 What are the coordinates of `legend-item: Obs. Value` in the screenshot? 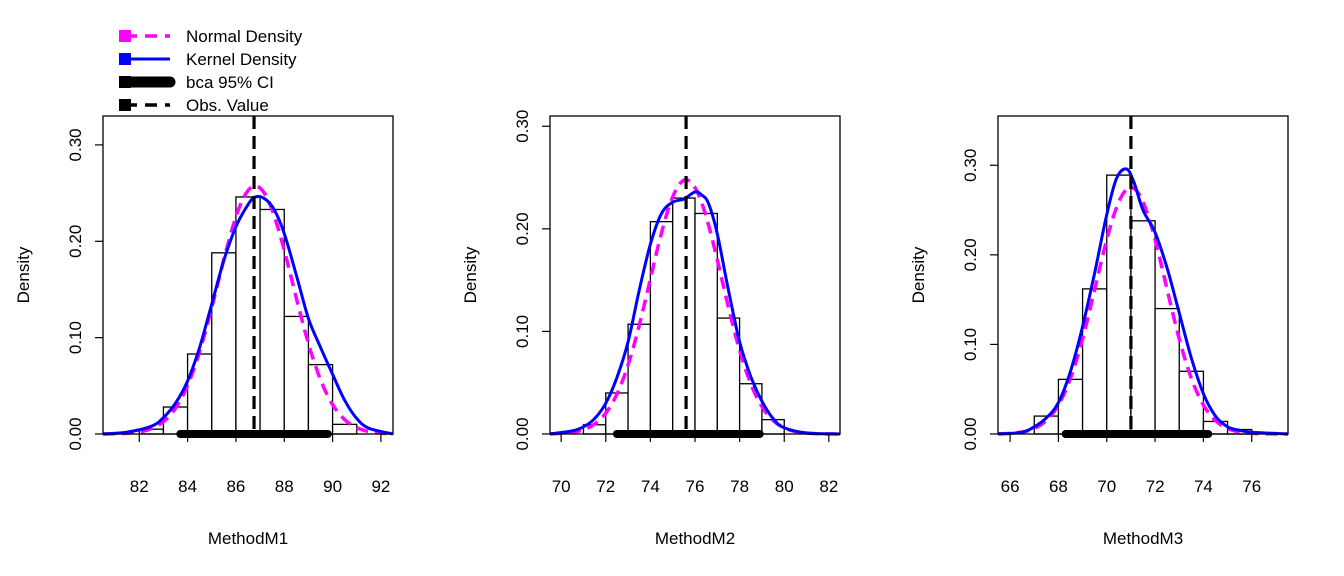 It's located at (194, 105).